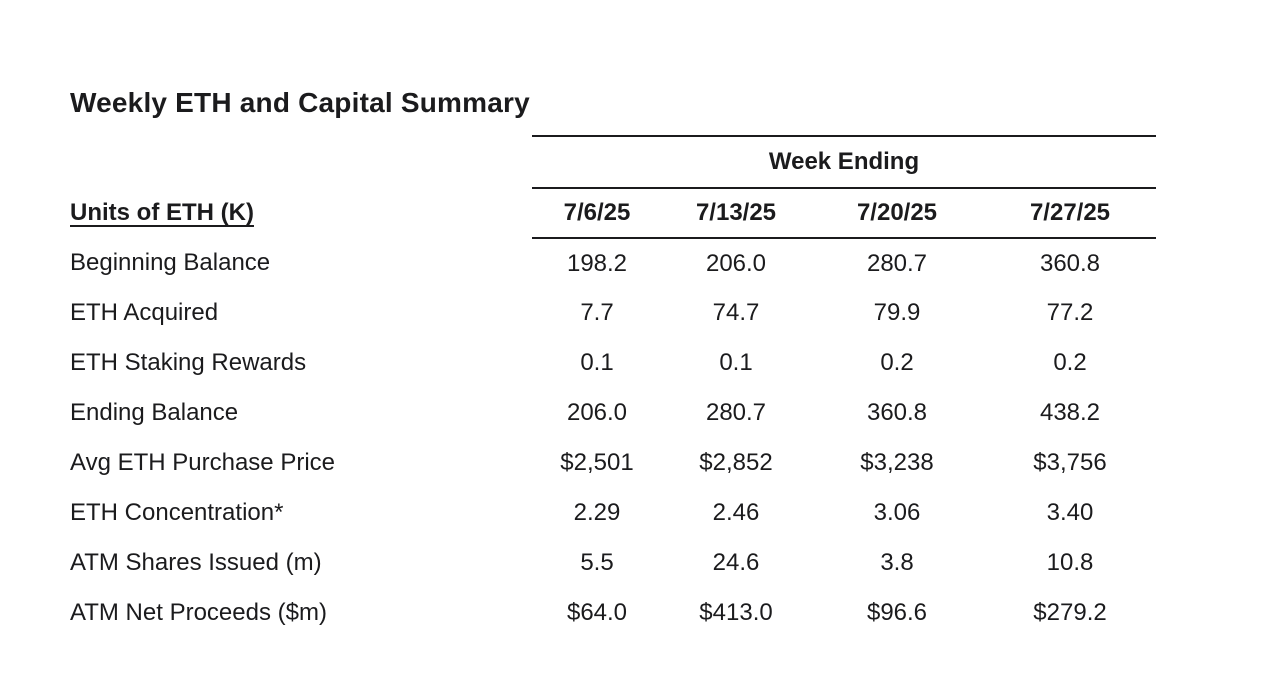 The image size is (1280, 693). I want to click on cell-value: $3,238, so click(897, 462).